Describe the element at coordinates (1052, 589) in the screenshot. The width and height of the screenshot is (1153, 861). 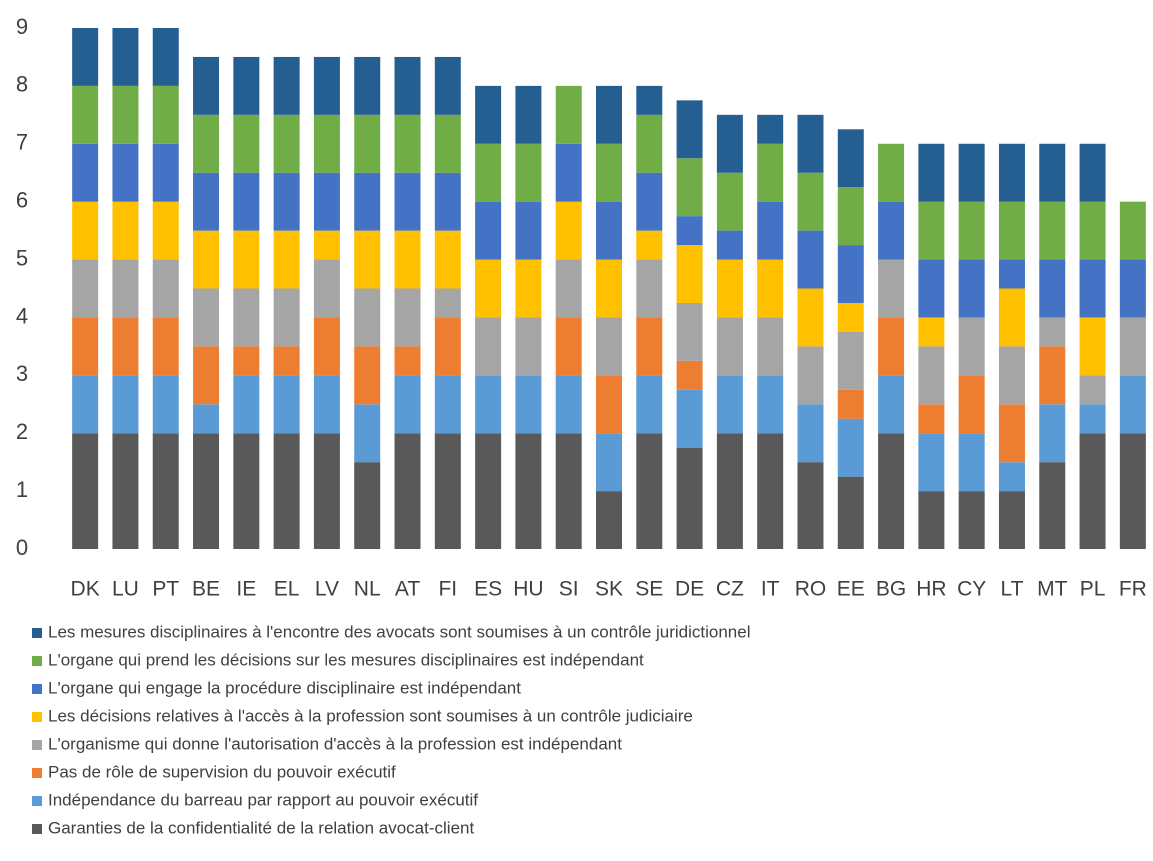
I see `x-tick-label: MT` at that location.